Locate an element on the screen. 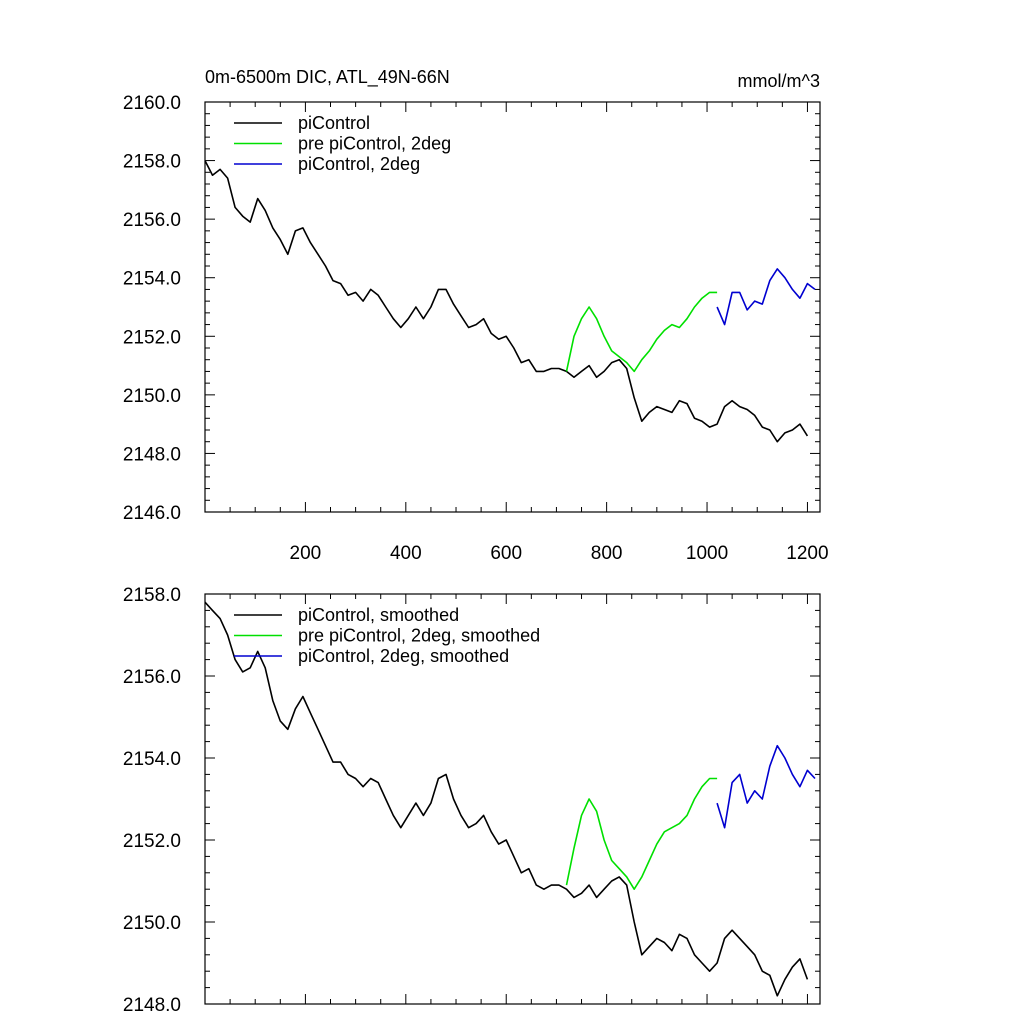 Image resolution: width=1024 pixels, height=1029 pixels. legend-label-1: pre piControl, 2deg, smoothed is located at coordinates (419, 636).